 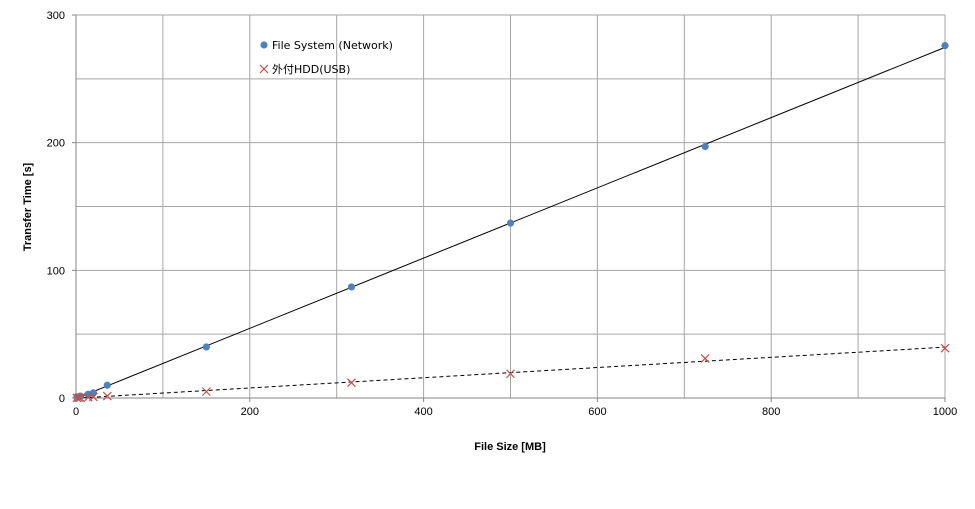 What do you see at coordinates (28, 206) in the screenshot?
I see `y-axis-title: Transfer Time [s]` at bounding box center [28, 206].